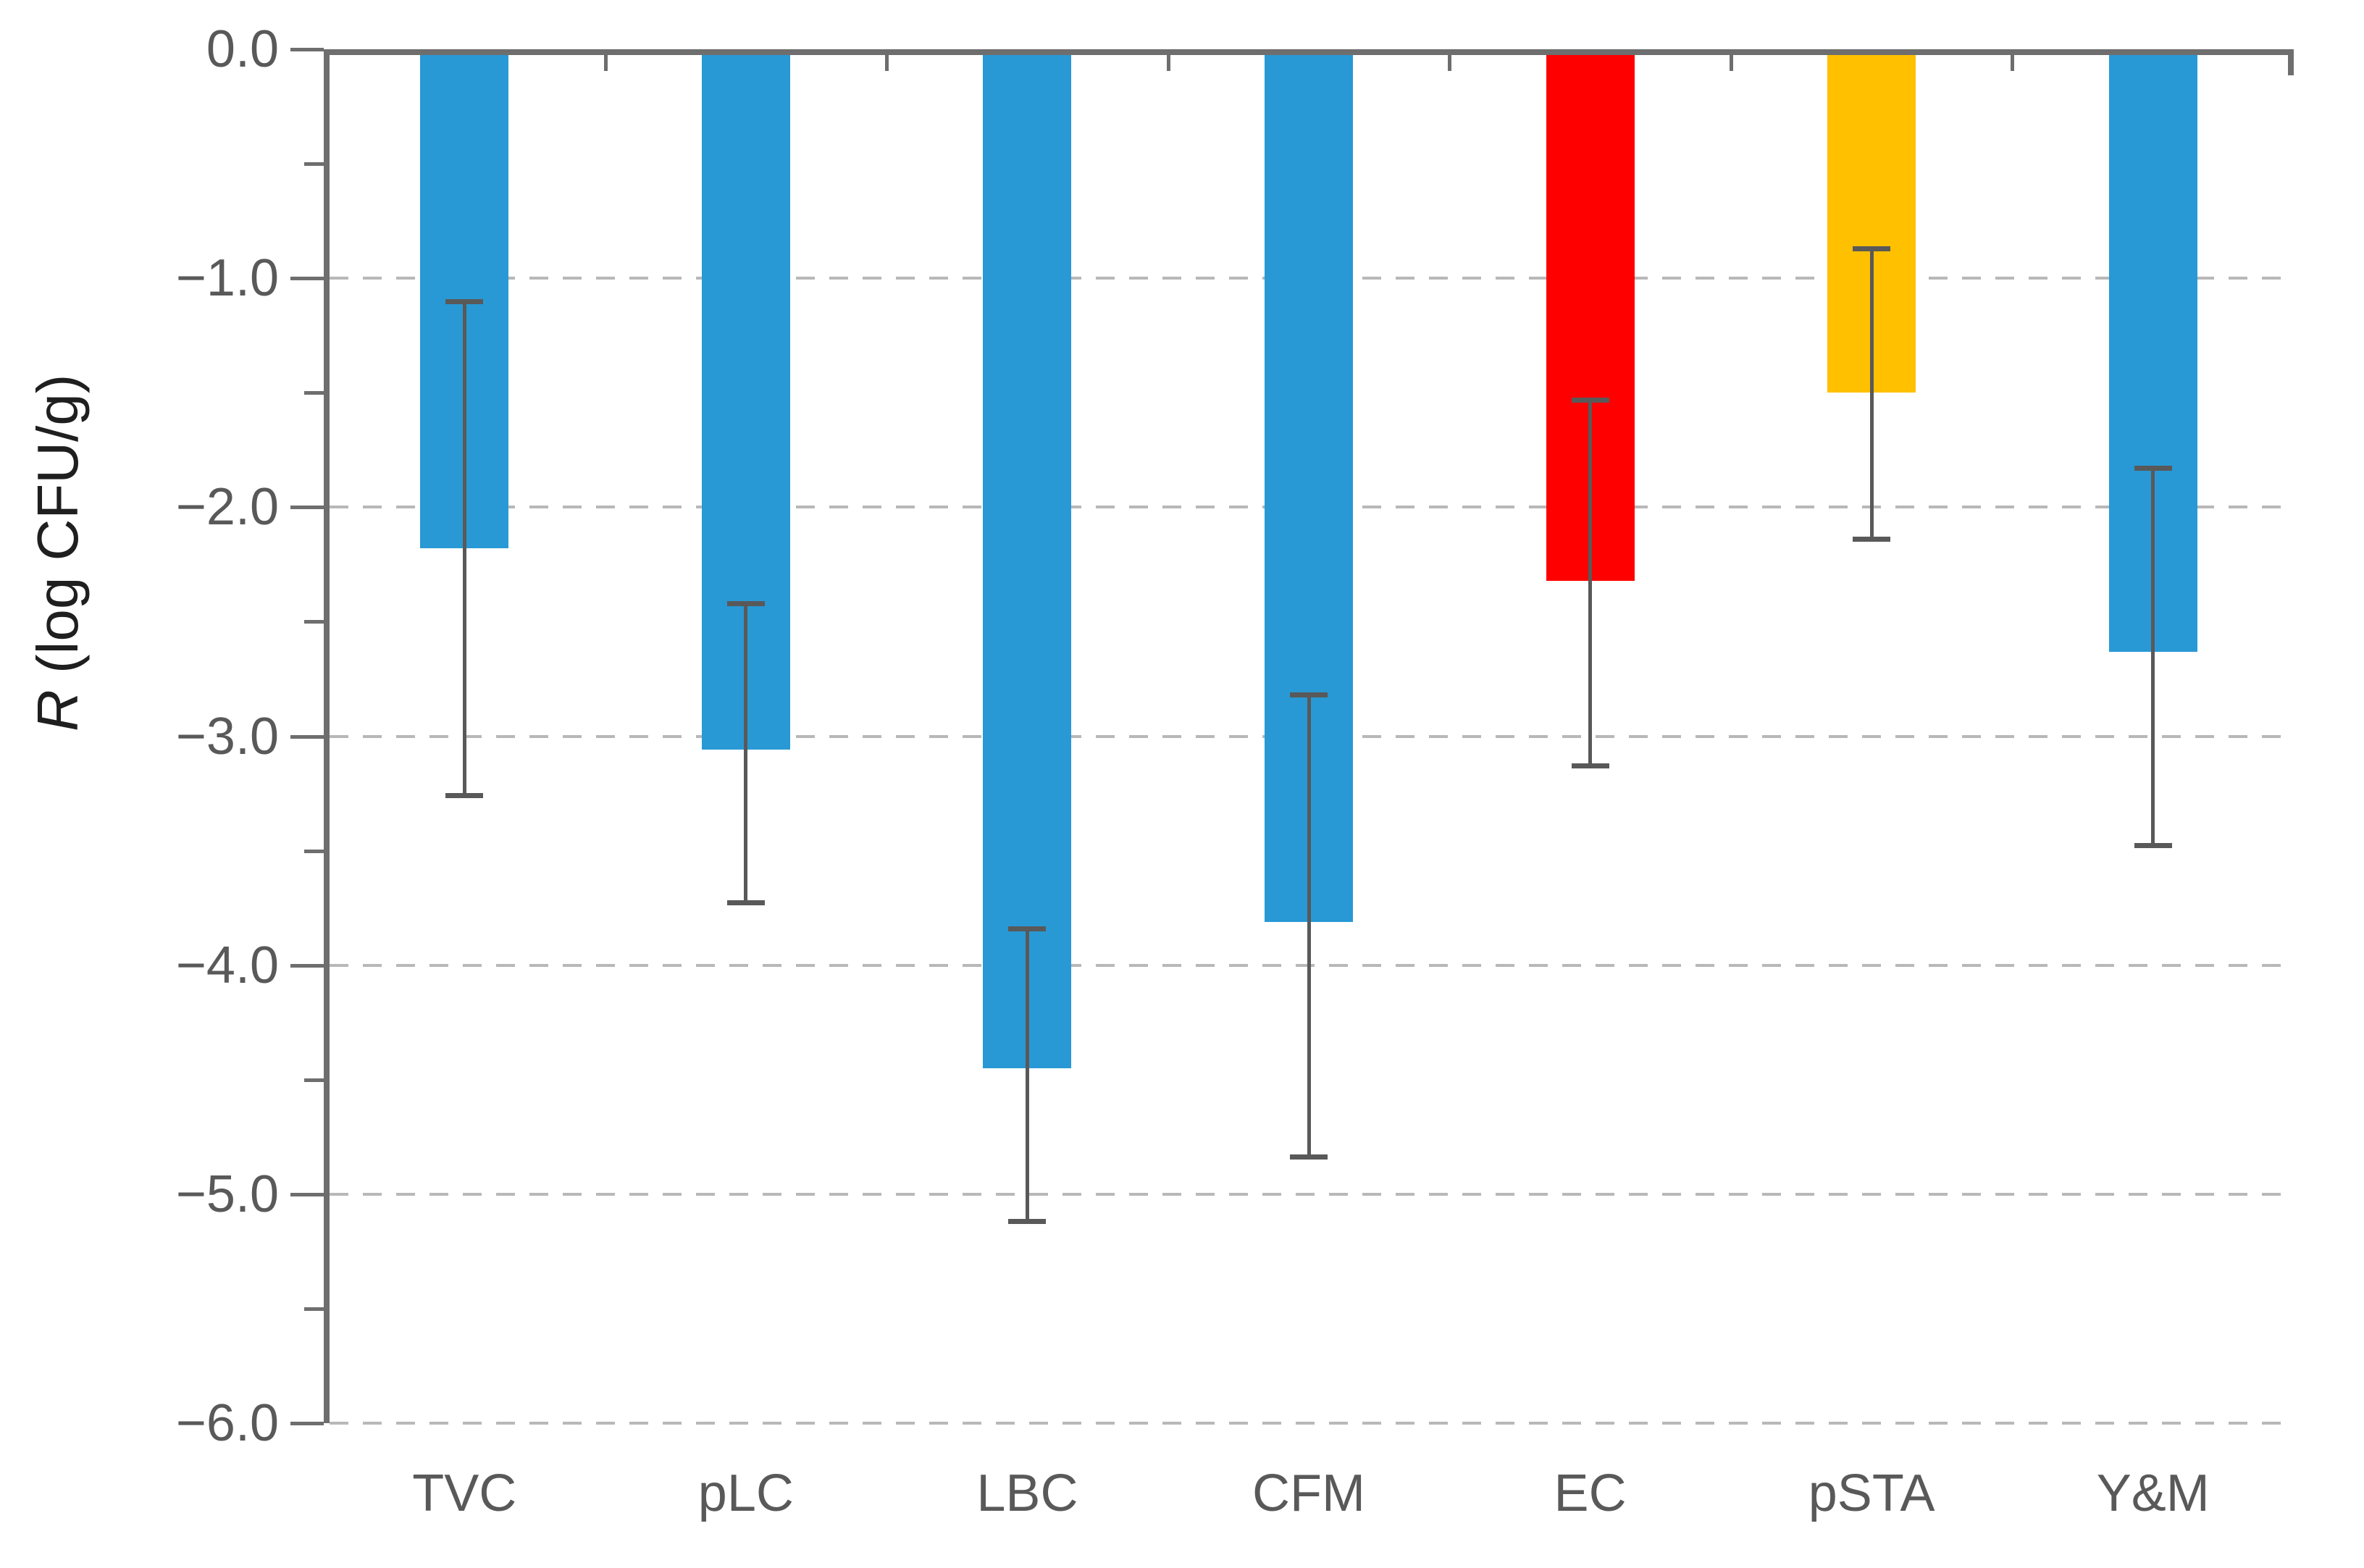  What do you see at coordinates (1308, 1493) in the screenshot?
I see `x-axis-label-CFM: CFM` at bounding box center [1308, 1493].